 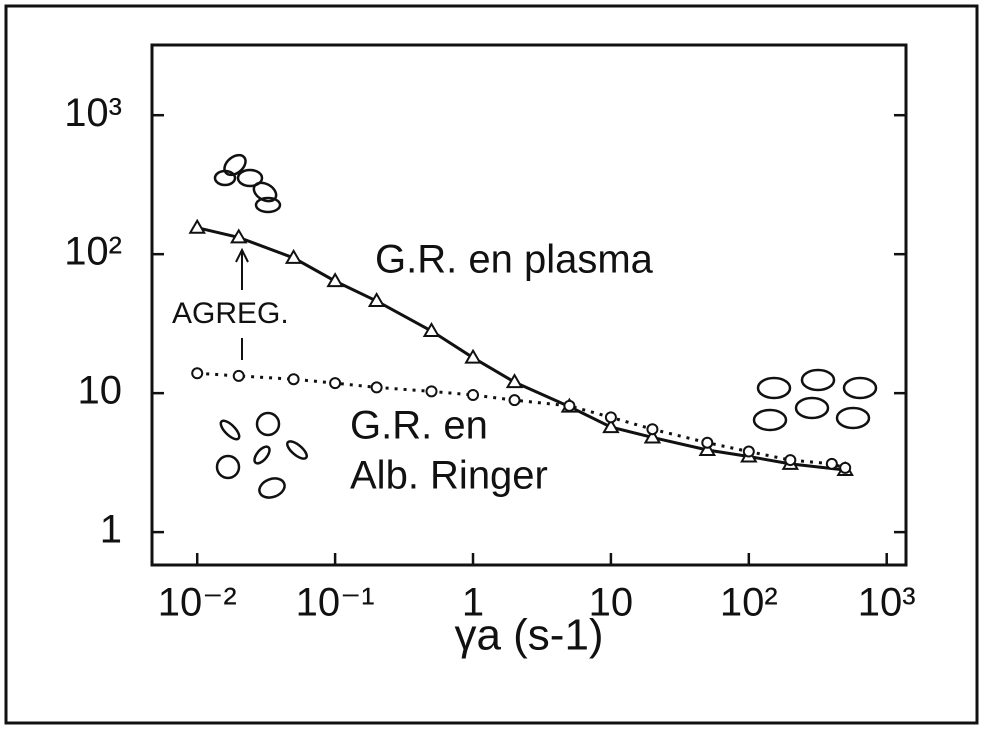 What do you see at coordinates (93, 113) in the screenshot?
I see `y-tick-label: 10³` at bounding box center [93, 113].